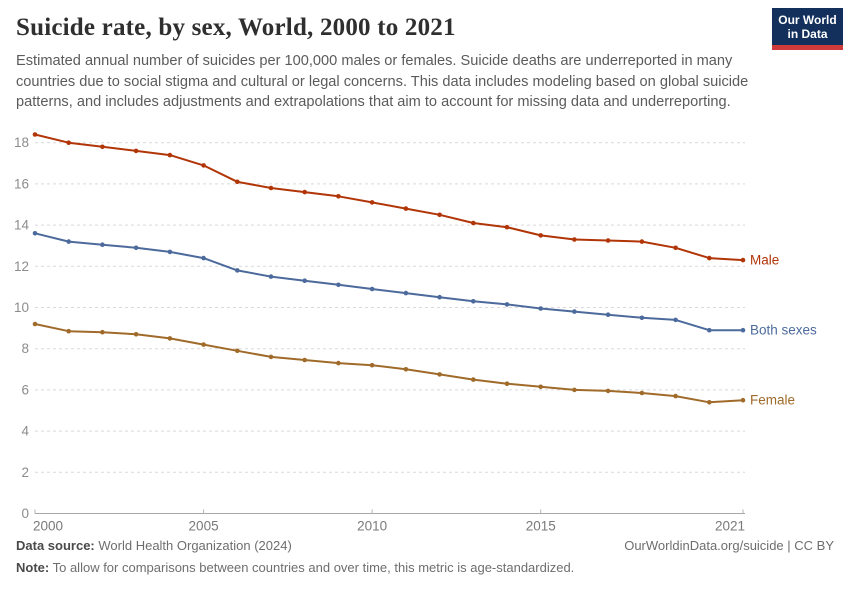 This screenshot has width=850, height=600. What do you see at coordinates (608, 315) in the screenshot?
I see `data-point-both-sexes-2017` at bounding box center [608, 315].